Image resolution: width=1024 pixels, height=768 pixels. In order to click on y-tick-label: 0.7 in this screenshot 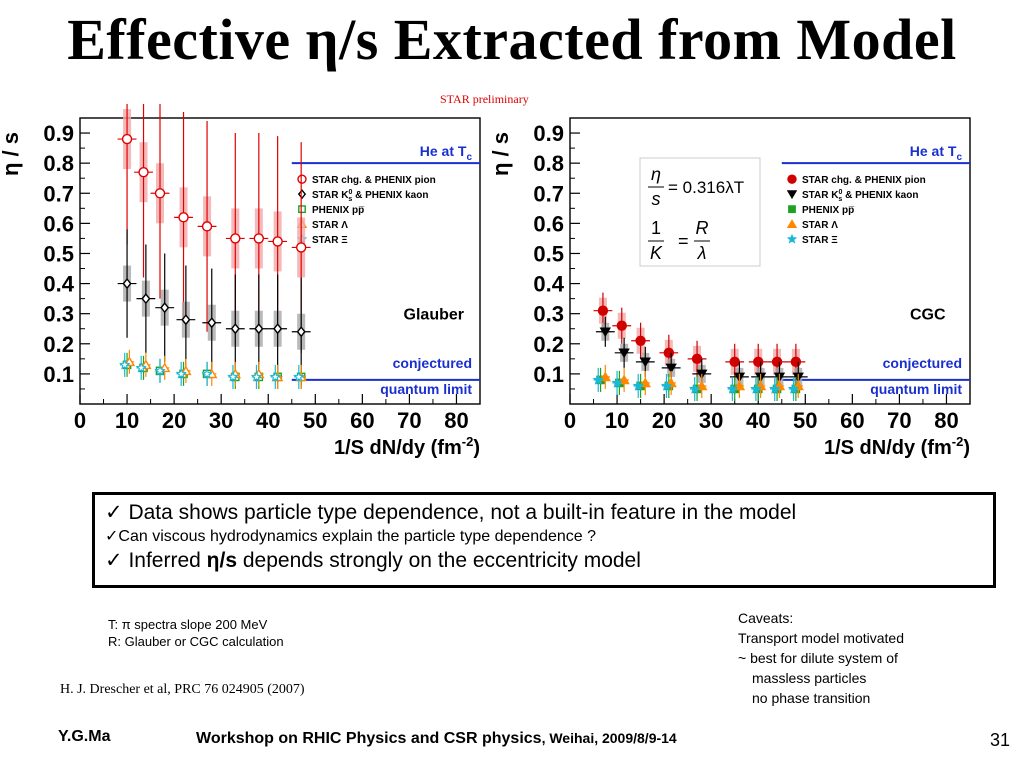, I will do `click(58, 193)`.